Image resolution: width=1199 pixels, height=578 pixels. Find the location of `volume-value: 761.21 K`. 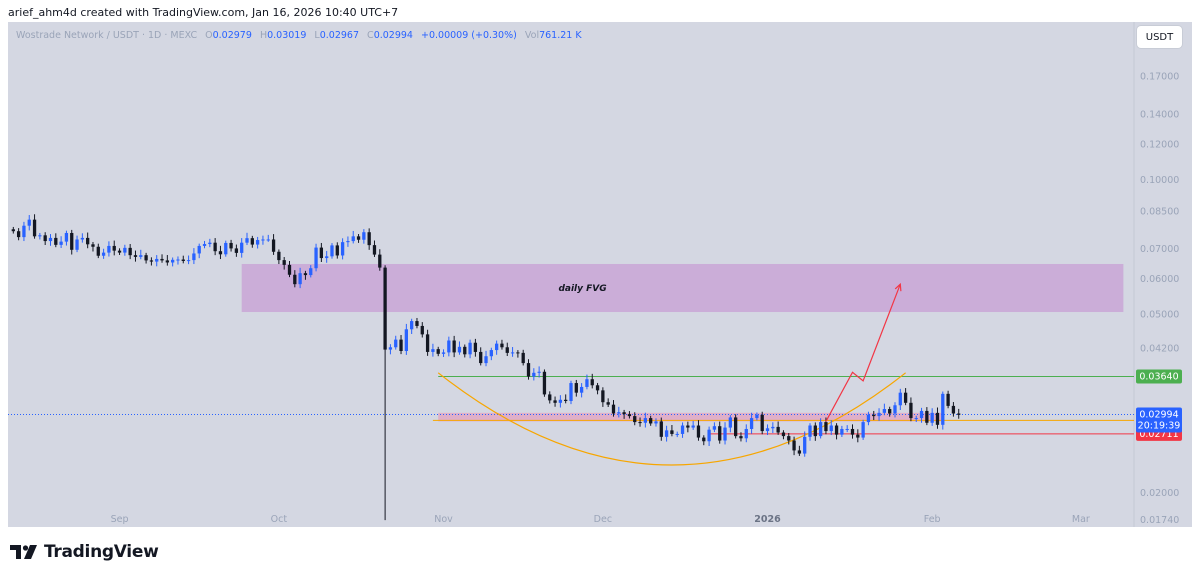

volume-value: 761.21 K is located at coordinates (560, 35).